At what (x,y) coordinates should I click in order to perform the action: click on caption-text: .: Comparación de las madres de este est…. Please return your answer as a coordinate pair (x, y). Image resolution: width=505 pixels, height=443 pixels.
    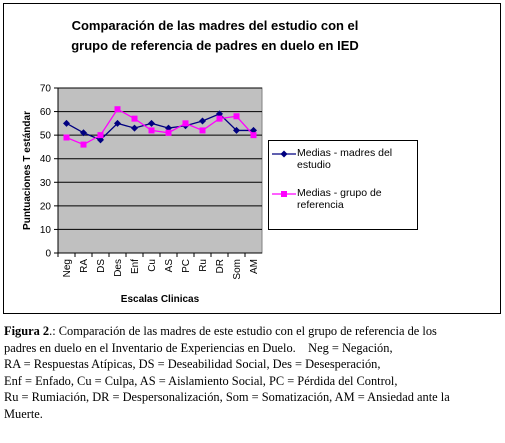
    Looking at the image, I should click on (243, 331).